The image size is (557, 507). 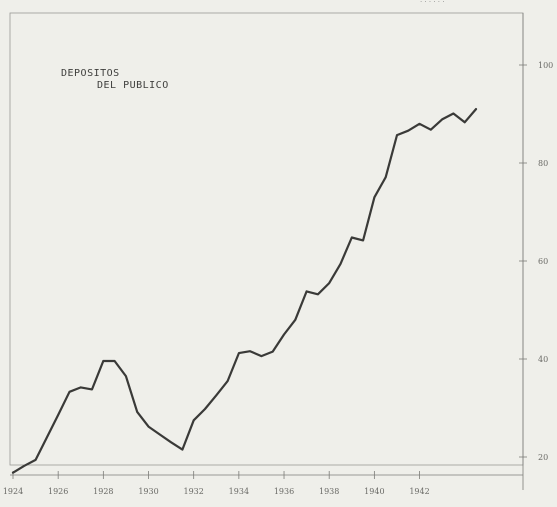 What do you see at coordinates (90, 73) in the screenshot?
I see `chart-title-line-1: DEPOSITOS` at bounding box center [90, 73].